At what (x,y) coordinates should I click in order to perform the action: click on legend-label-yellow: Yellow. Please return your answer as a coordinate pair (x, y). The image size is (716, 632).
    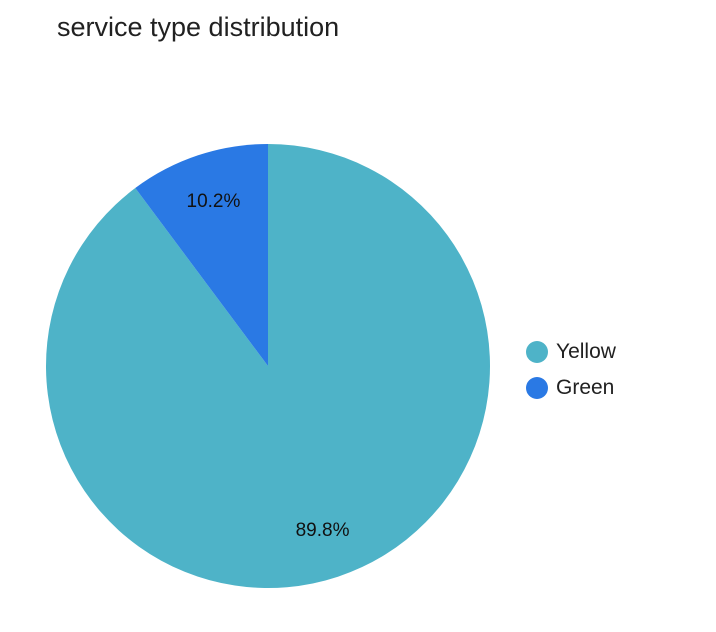
    Looking at the image, I should click on (586, 351).